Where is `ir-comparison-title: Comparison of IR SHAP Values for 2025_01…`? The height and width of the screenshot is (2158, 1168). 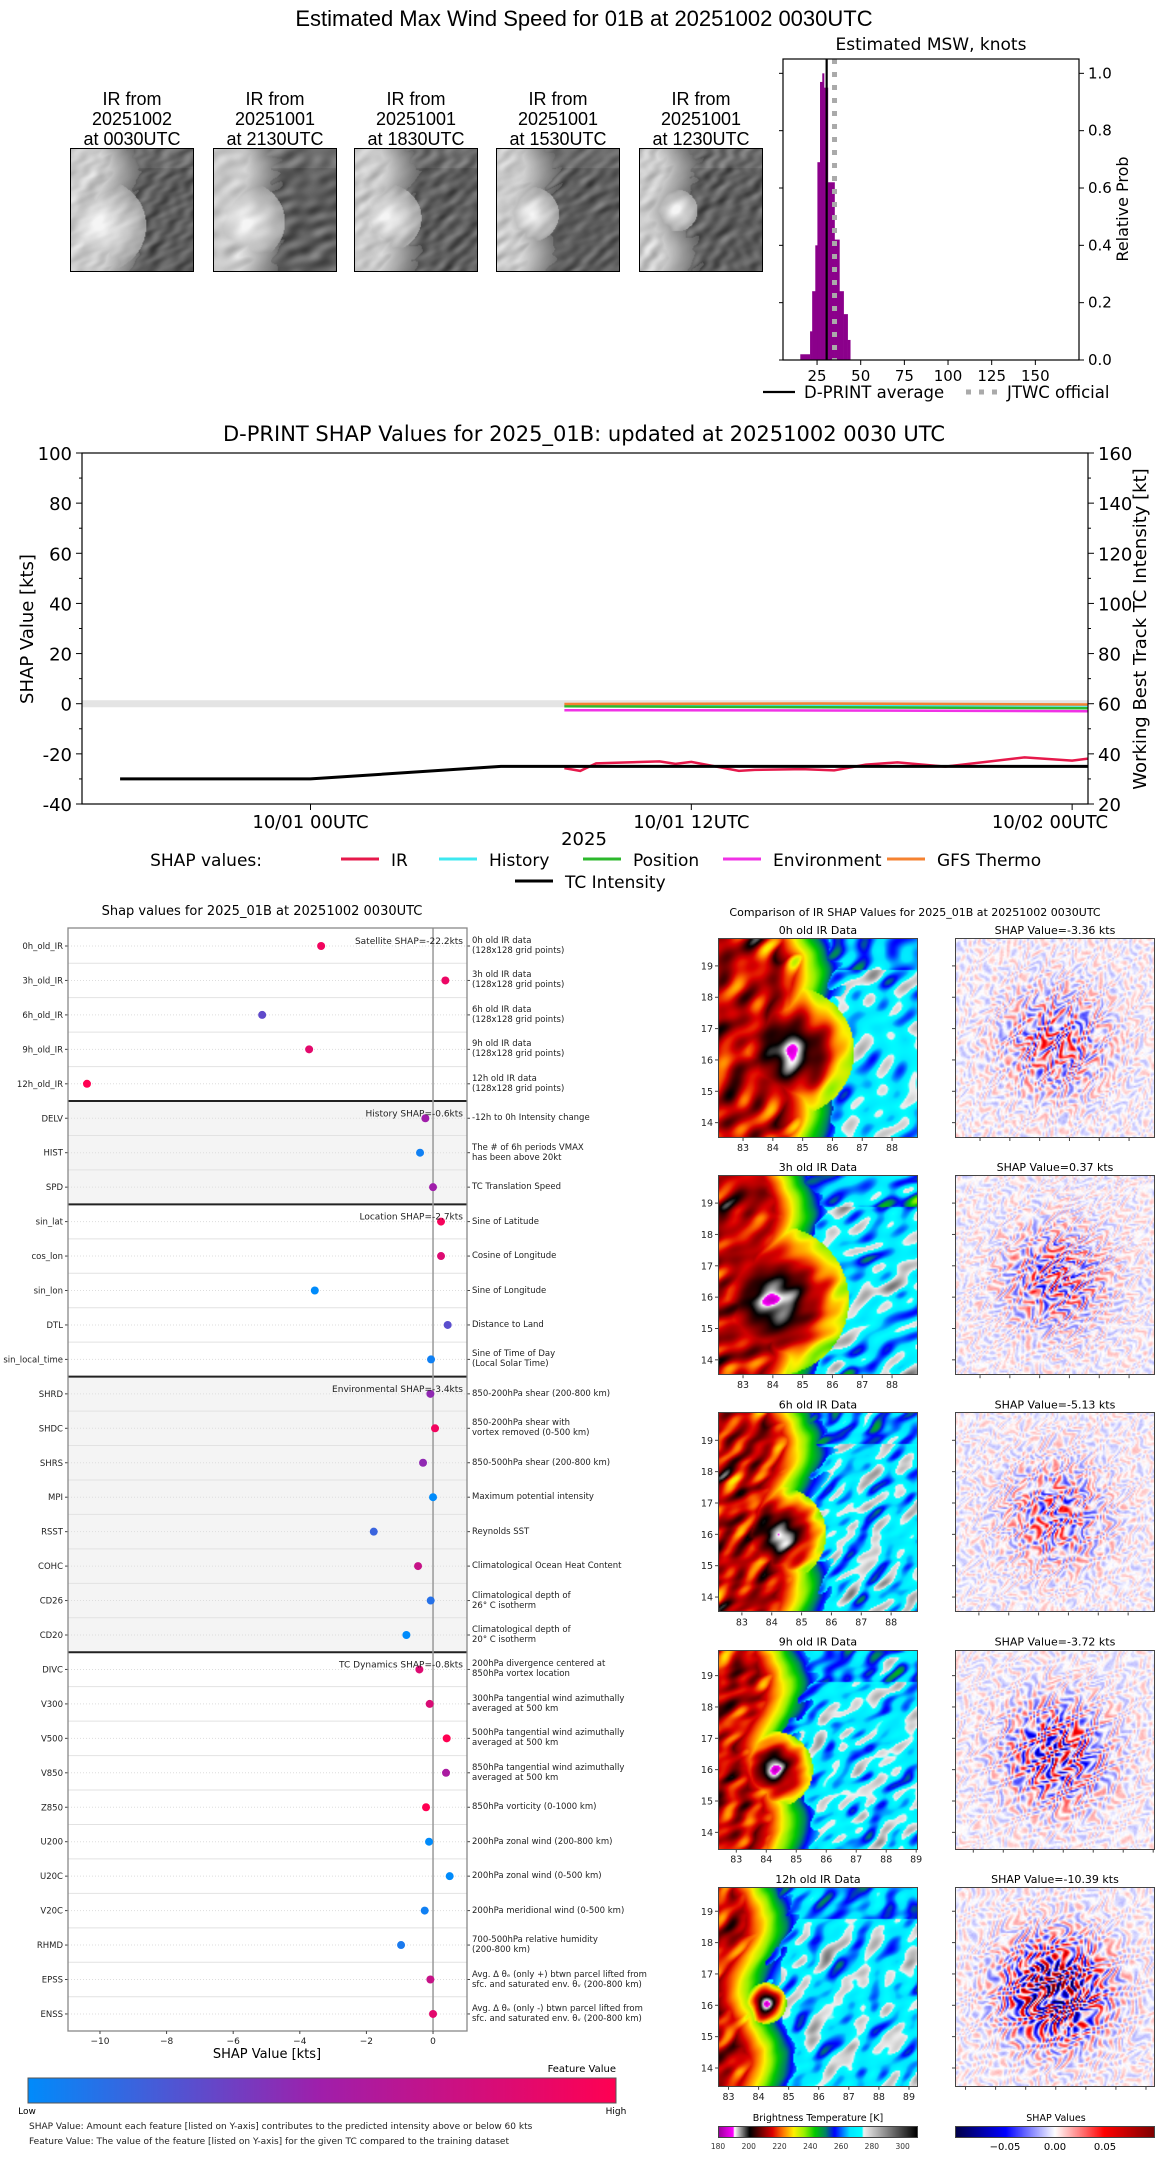
ir-comparison-title: Comparison of IR SHAP Values for 2025_01… is located at coordinates (914, 912).